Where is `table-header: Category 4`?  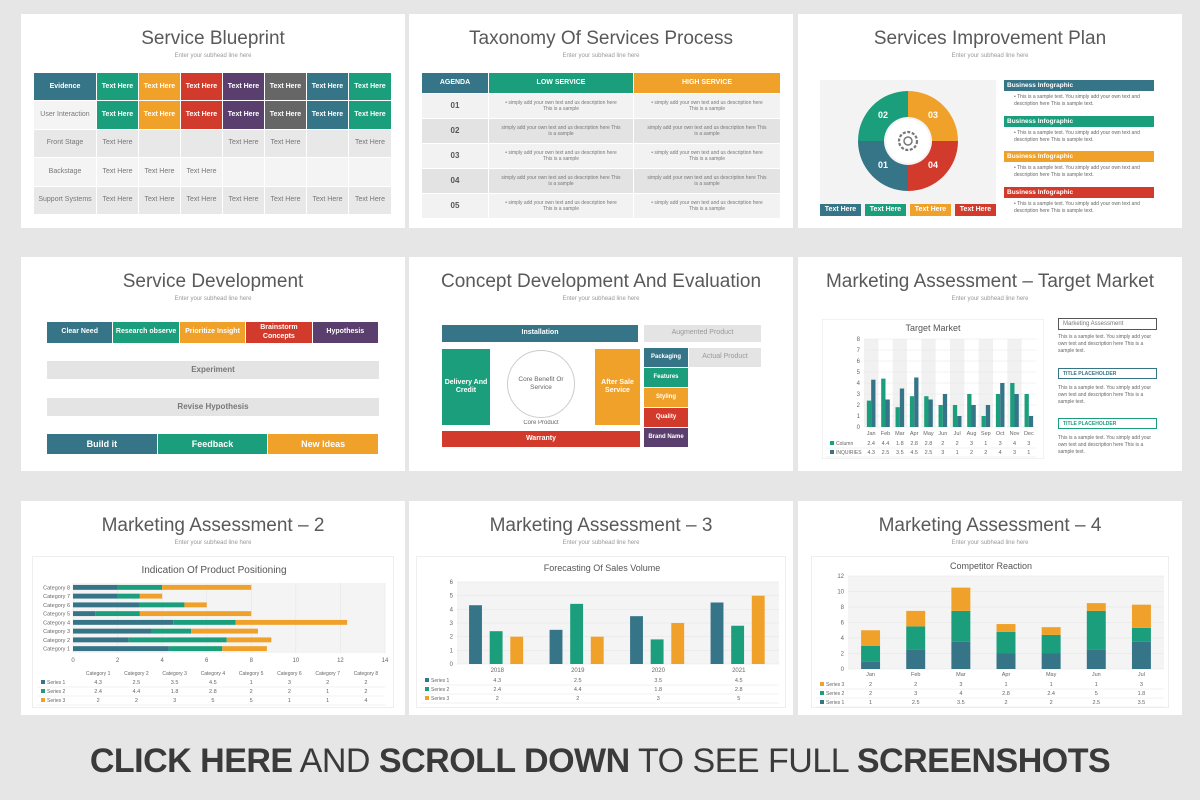 table-header: Category 4 is located at coordinates (213, 674).